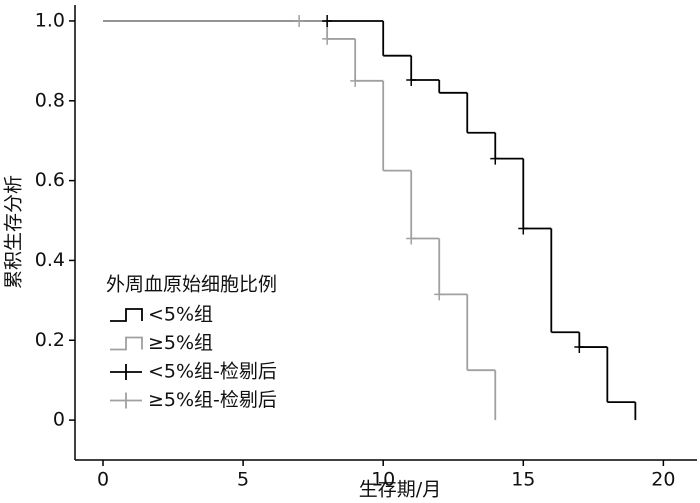  What do you see at coordinates (212, 400) in the screenshot?
I see `legend-label: ≥5%组-检剔后` at bounding box center [212, 400].